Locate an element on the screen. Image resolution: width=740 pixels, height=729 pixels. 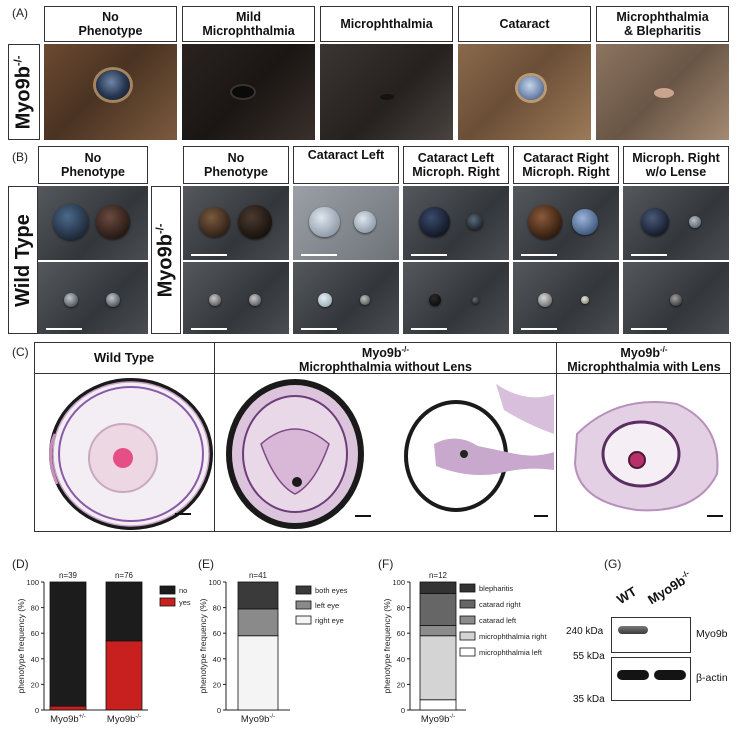
photo-b-ko-2-bot is located at coordinates (346, 298).